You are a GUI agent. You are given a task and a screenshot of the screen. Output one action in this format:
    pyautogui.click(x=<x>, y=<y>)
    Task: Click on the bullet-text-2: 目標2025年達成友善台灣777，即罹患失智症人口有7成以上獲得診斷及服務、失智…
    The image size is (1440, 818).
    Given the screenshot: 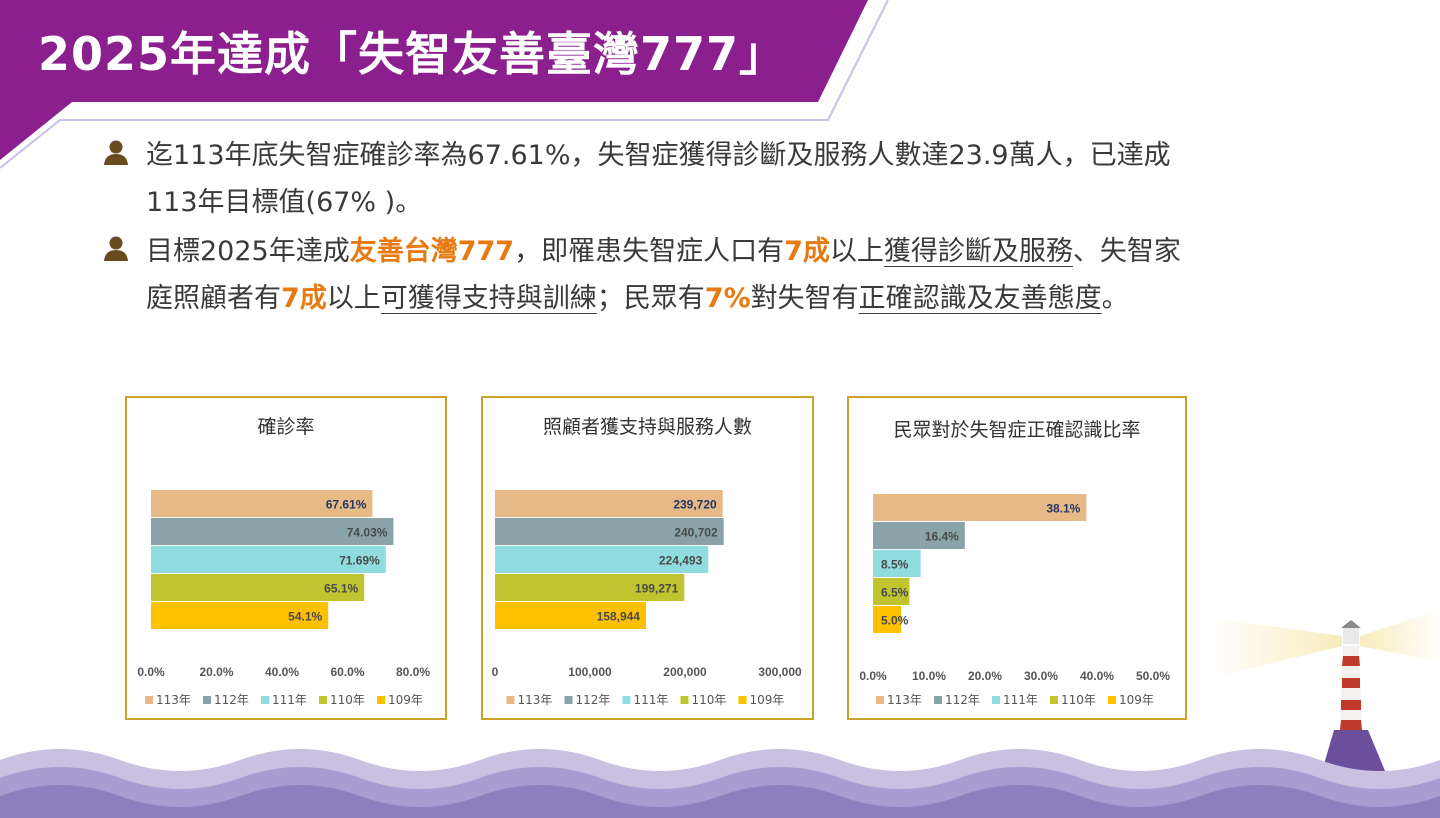 What is the action you would take?
    pyautogui.click(x=663, y=275)
    